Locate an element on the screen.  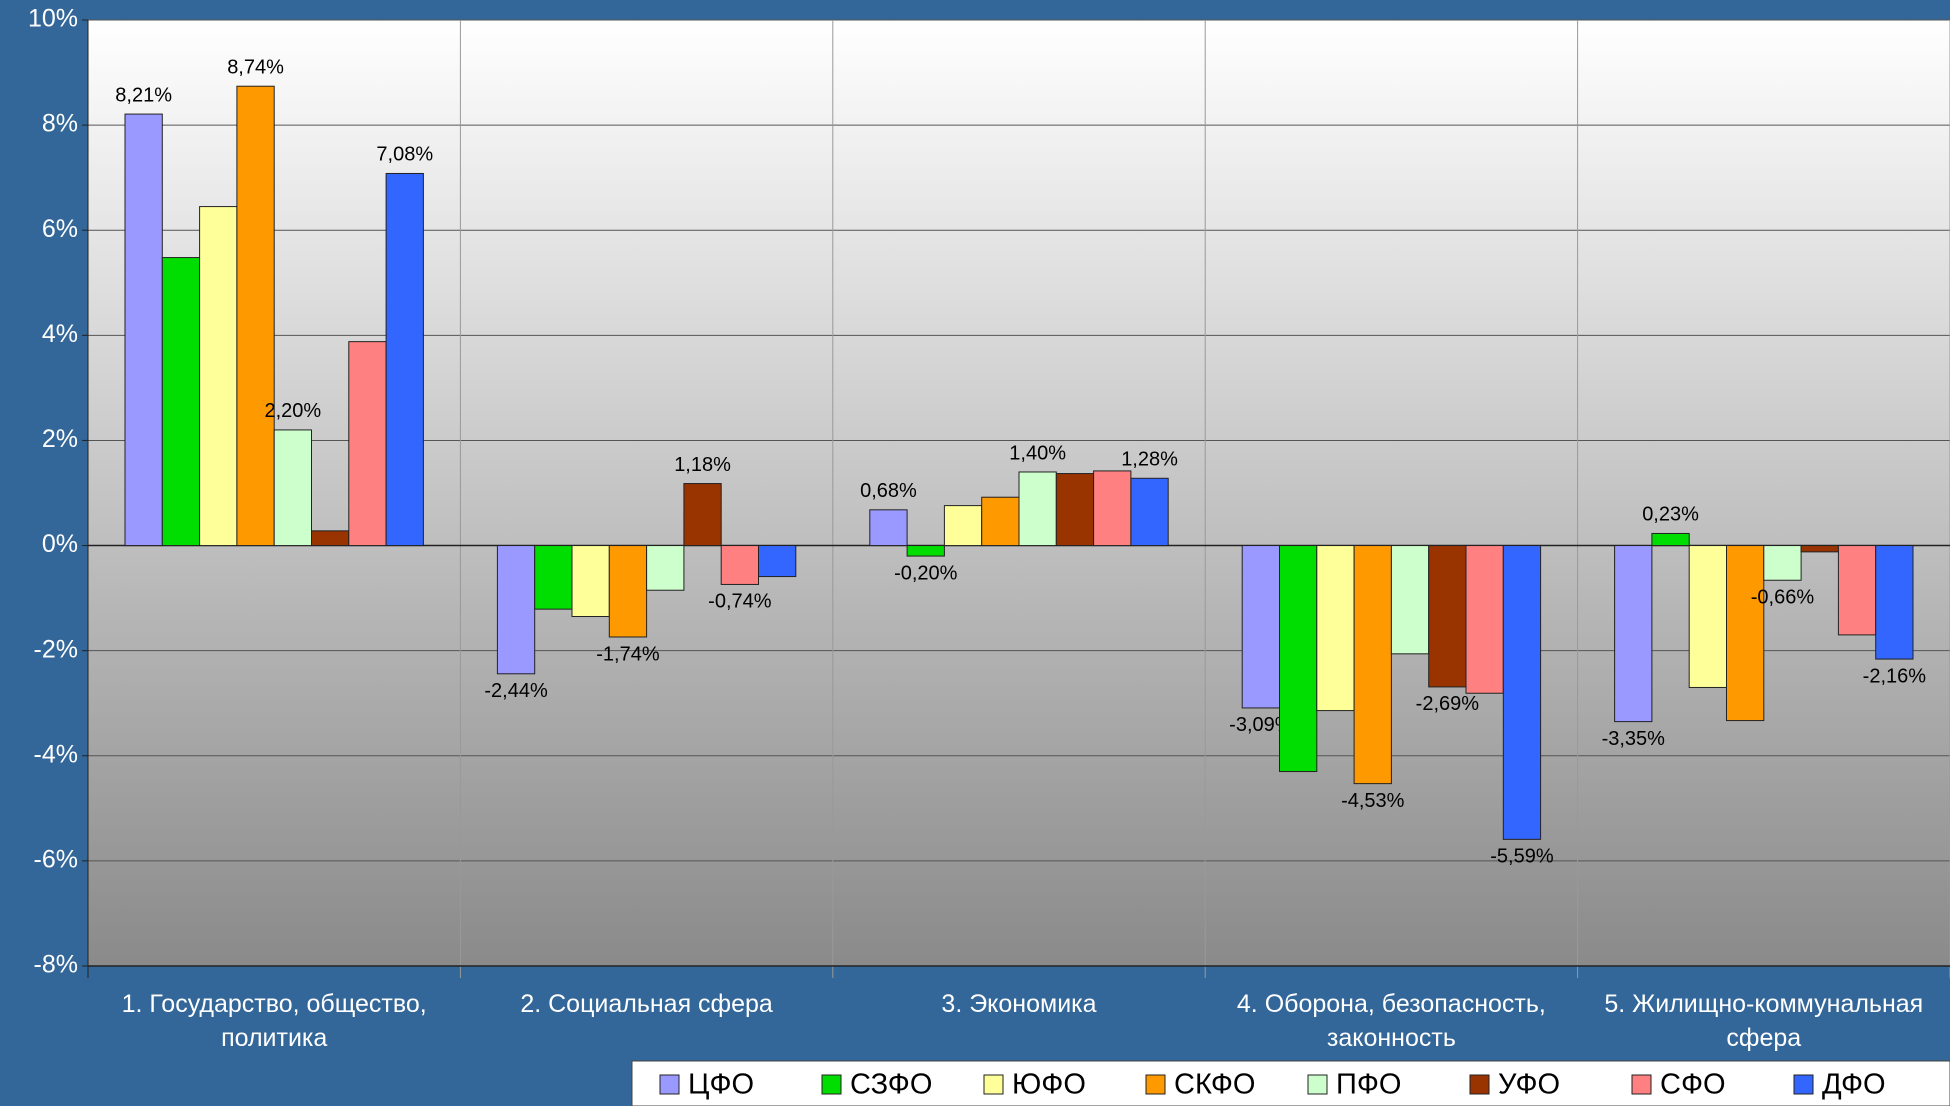
legend-label: ПФО is located at coordinates (1368, 1085).